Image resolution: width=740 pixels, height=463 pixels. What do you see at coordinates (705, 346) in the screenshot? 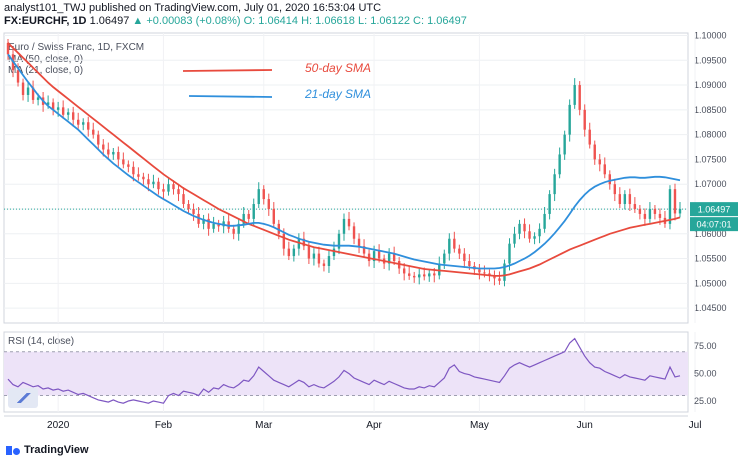
I see `rsi-tick-label: 75.00` at bounding box center [705, 346].